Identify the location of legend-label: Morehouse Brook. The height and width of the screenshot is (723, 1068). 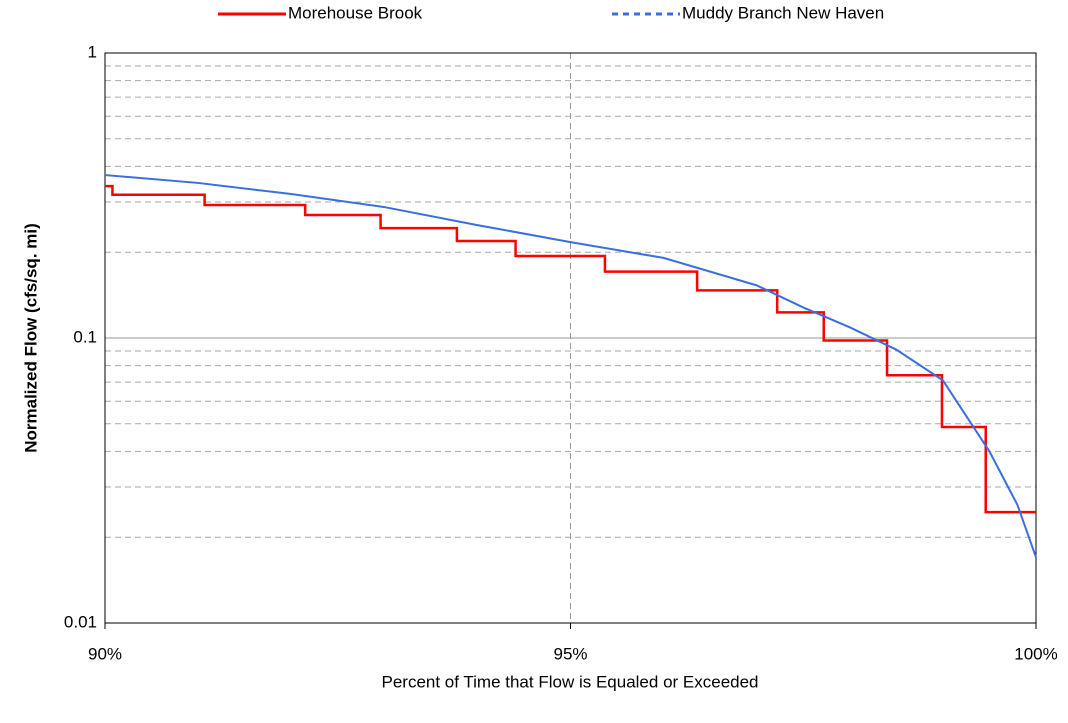
(355, 12).